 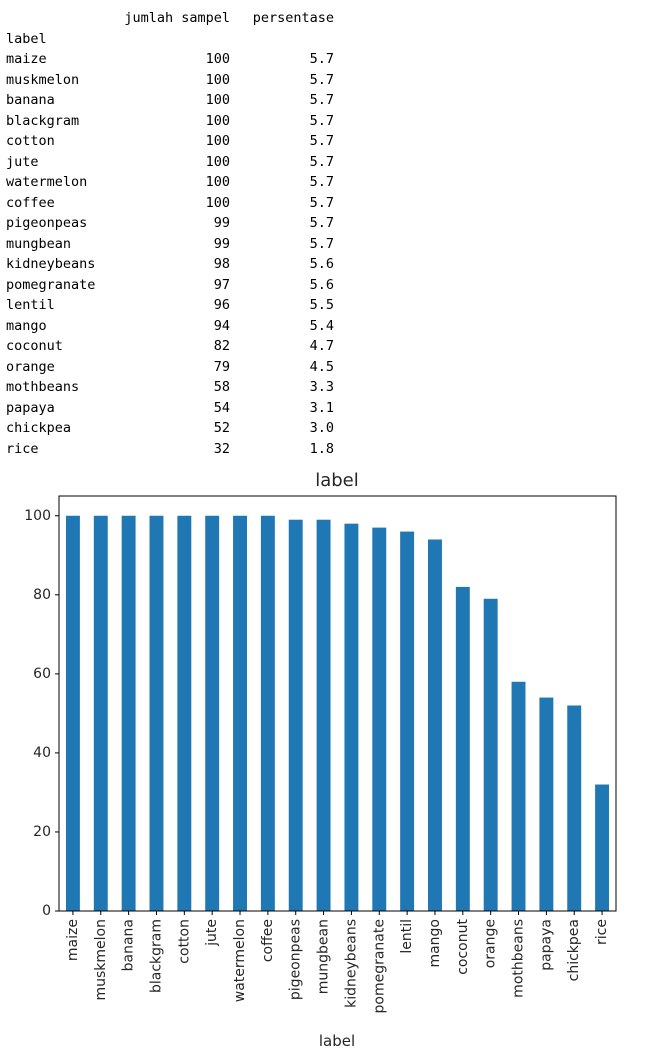 What do you see at coordinates (184, 713) in the screenshot?
I see `bar-cotton` at bounding box center [184, 713].